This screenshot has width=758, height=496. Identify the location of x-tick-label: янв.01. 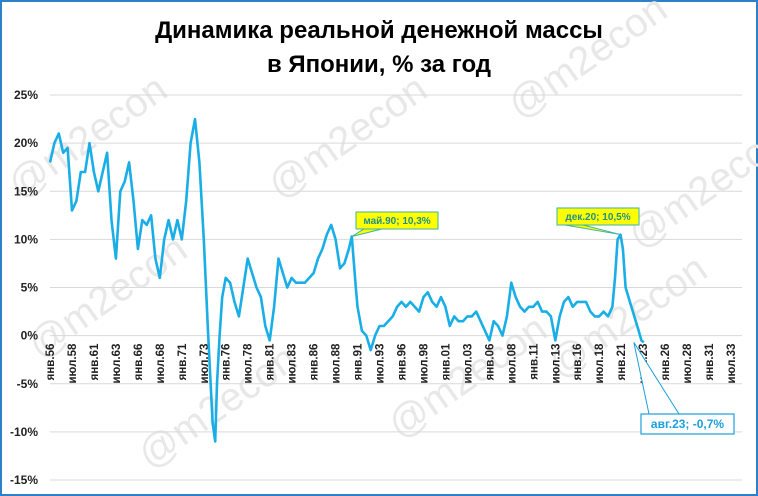
(446, 361).